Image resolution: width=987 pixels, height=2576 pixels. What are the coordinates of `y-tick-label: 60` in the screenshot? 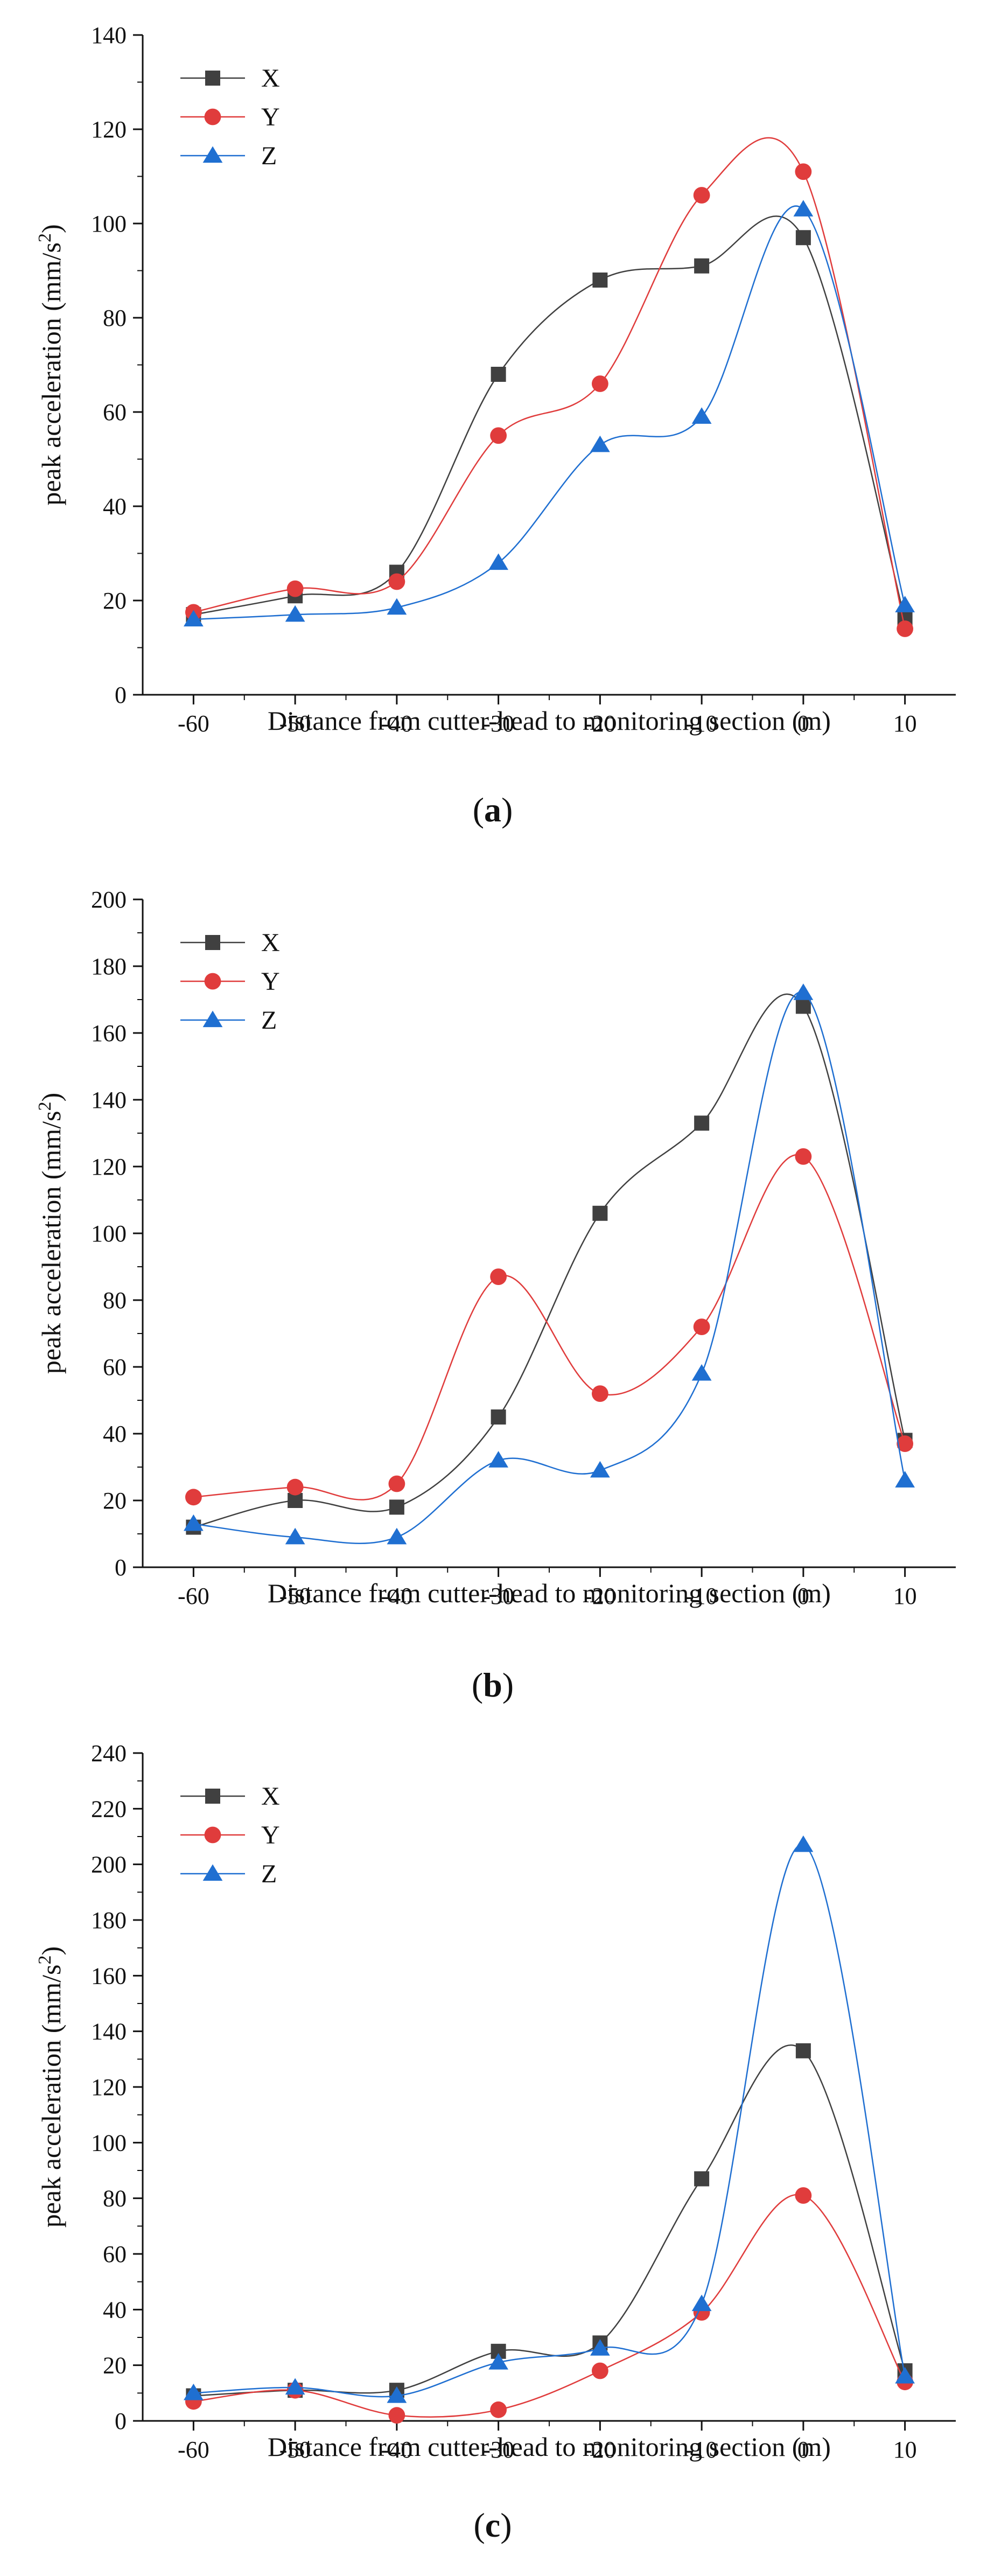 It's located at (115, 412).